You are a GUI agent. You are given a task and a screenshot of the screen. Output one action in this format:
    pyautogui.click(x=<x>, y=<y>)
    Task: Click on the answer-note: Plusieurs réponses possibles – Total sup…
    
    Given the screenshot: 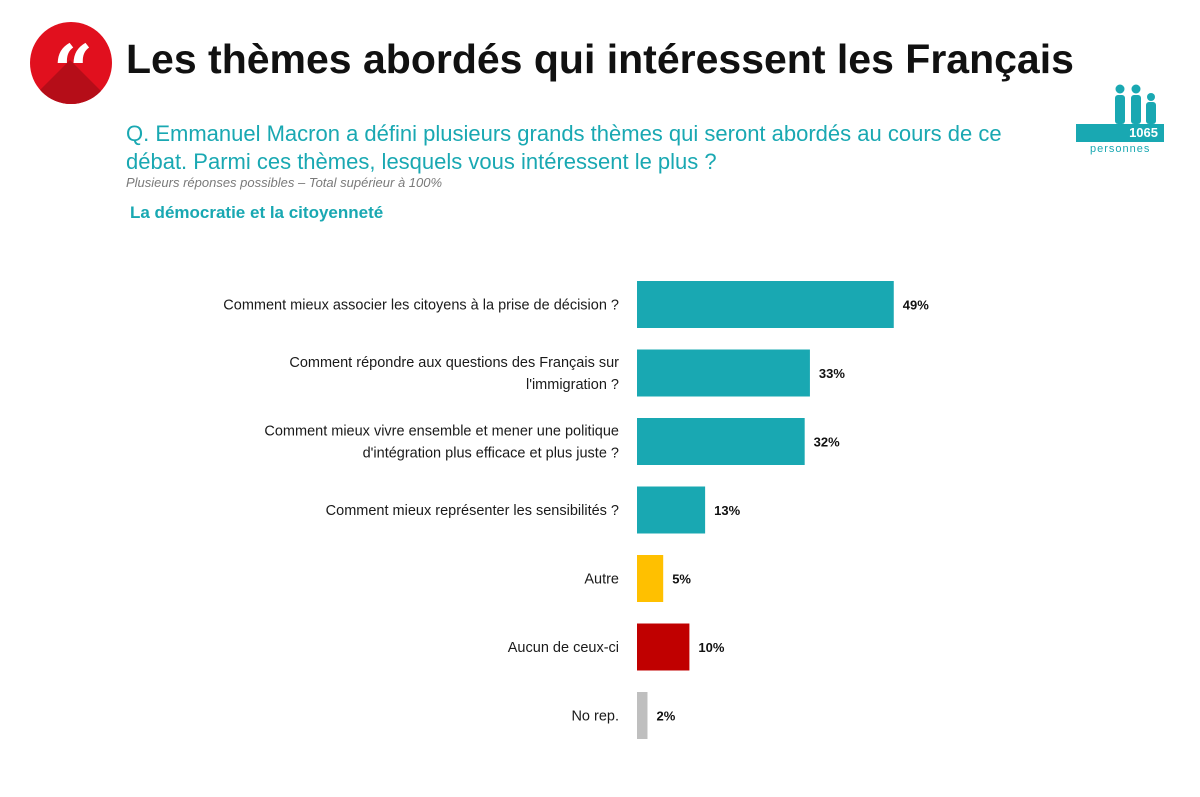 What is the action you would take?
    pyautogui.click(x=284, y=182)
    